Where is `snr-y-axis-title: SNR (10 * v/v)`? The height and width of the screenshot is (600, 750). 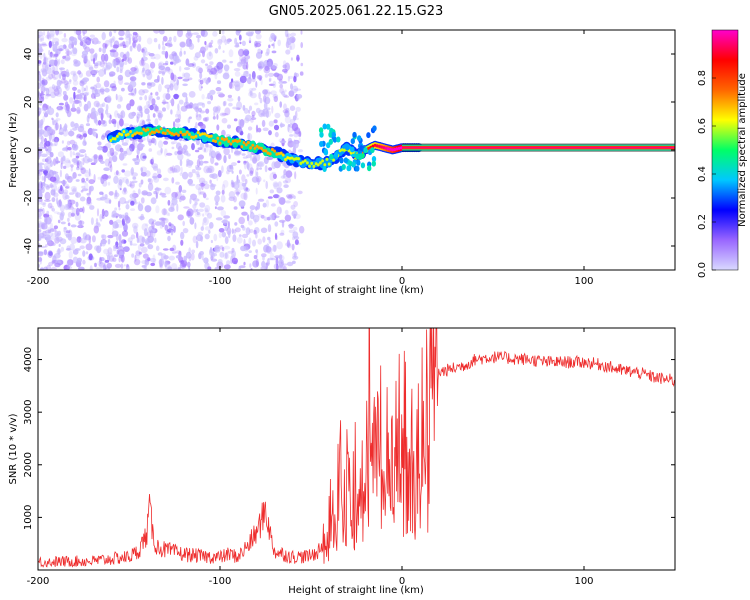 snr-y-axis-title: SNR (10 * v/v) is located at coordinates (13, 448).